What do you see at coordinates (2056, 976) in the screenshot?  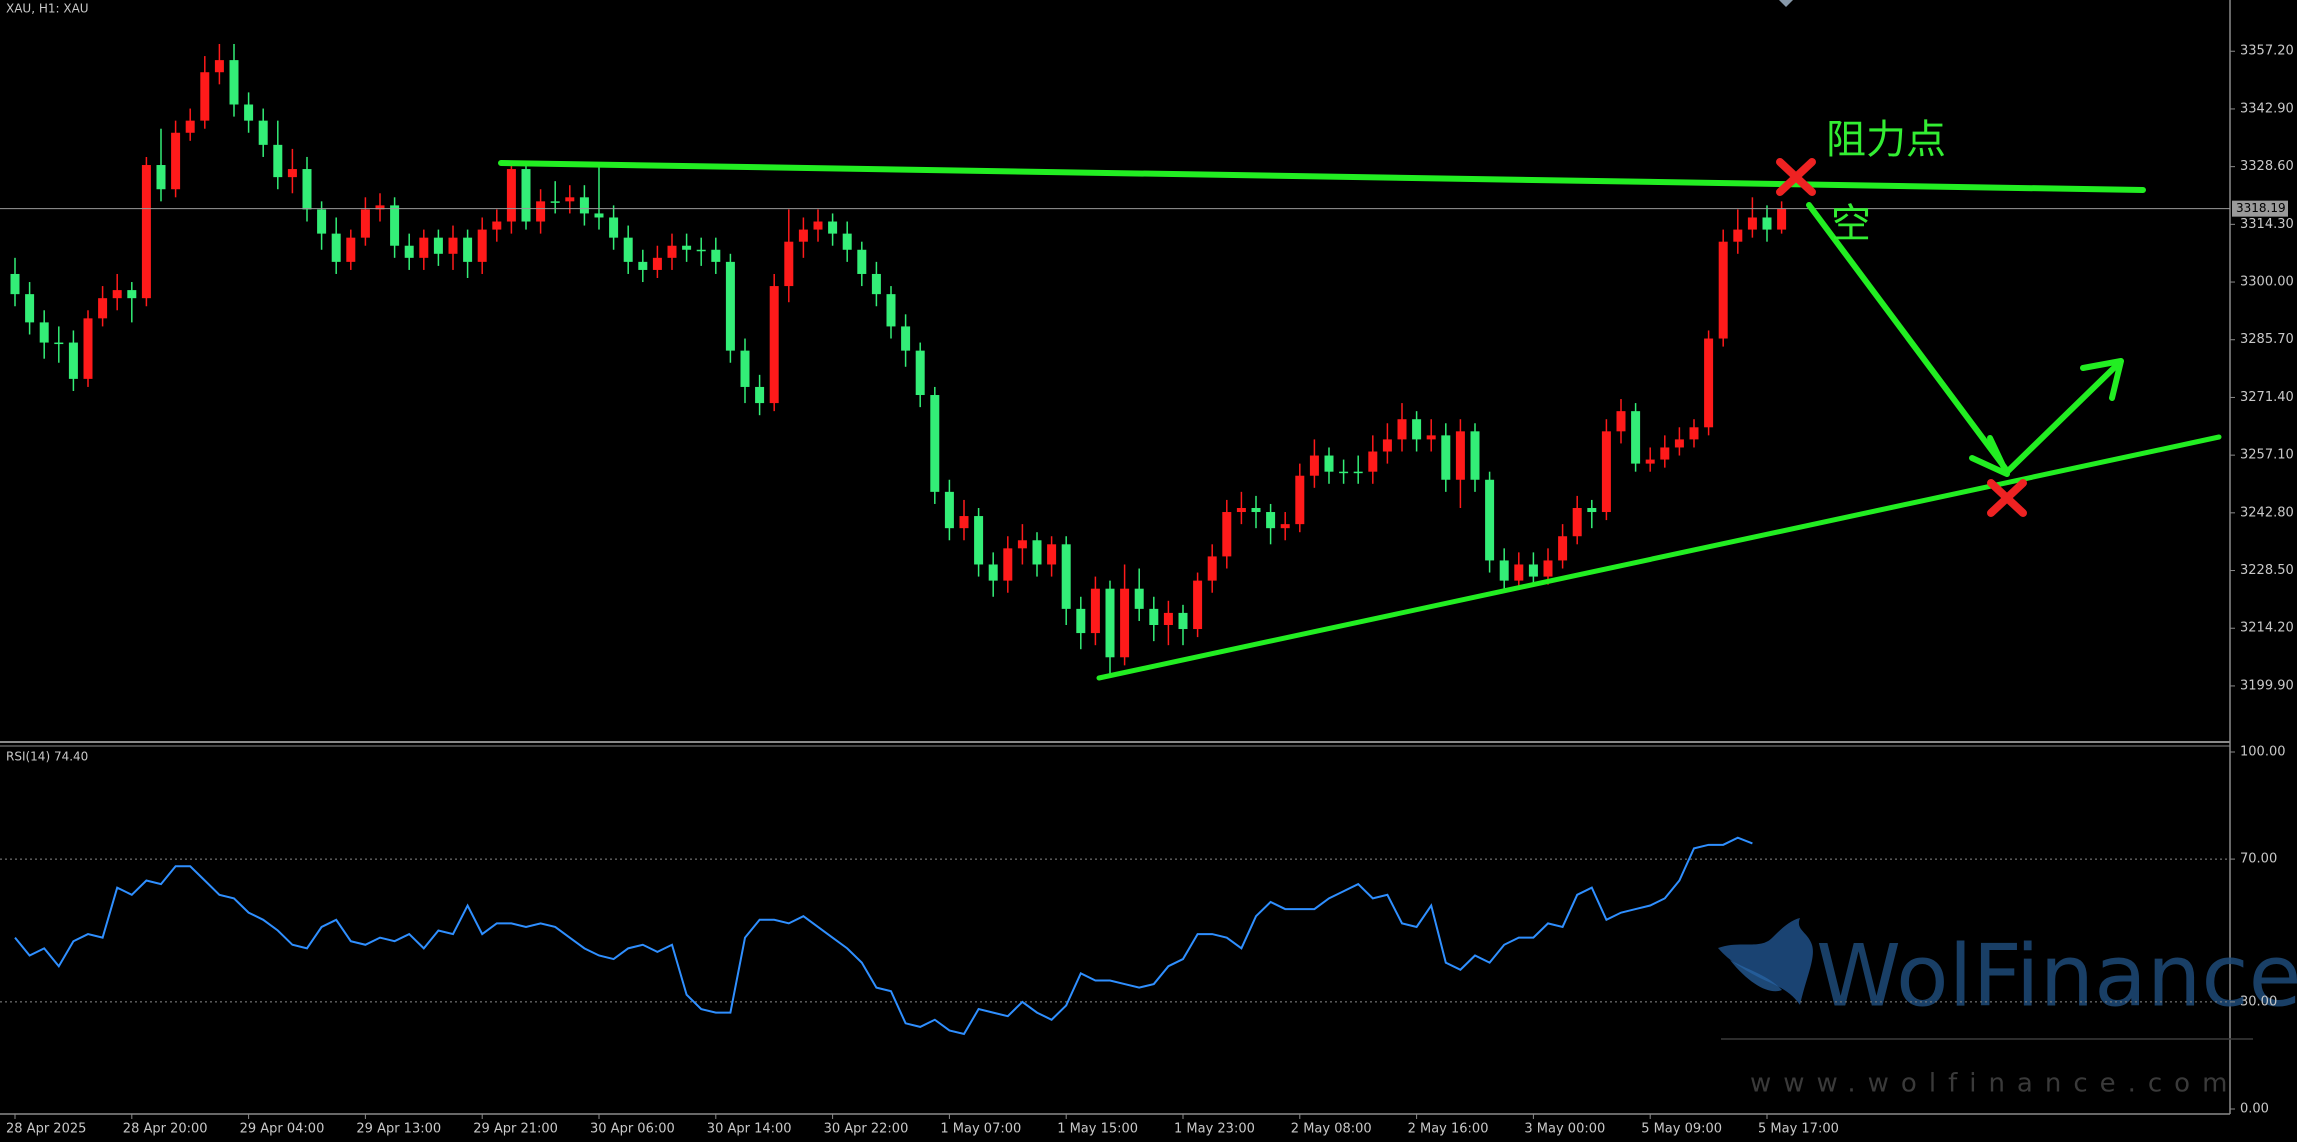 I see `watermark-brand: WolFinance` at bounding box center [2056, 976].